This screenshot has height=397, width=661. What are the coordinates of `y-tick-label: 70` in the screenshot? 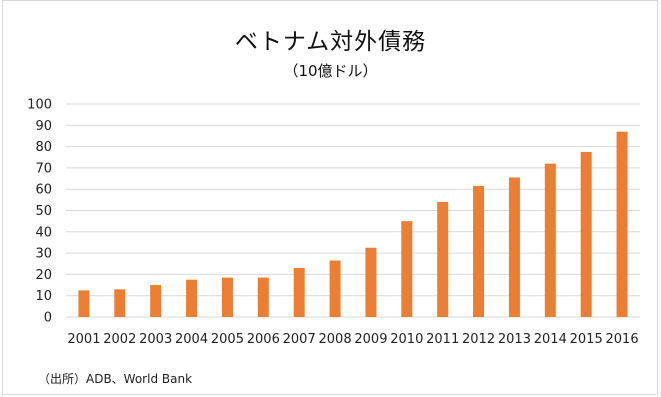 It's located at (43, 168).